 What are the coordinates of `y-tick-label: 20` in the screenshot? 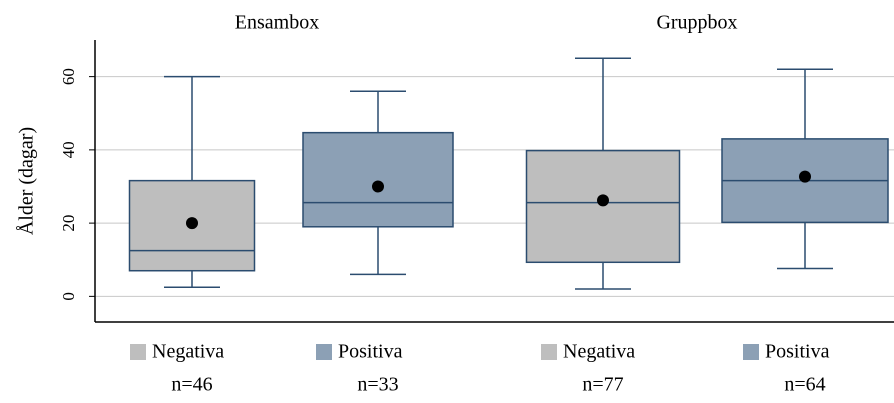 It's located at (68, 223).